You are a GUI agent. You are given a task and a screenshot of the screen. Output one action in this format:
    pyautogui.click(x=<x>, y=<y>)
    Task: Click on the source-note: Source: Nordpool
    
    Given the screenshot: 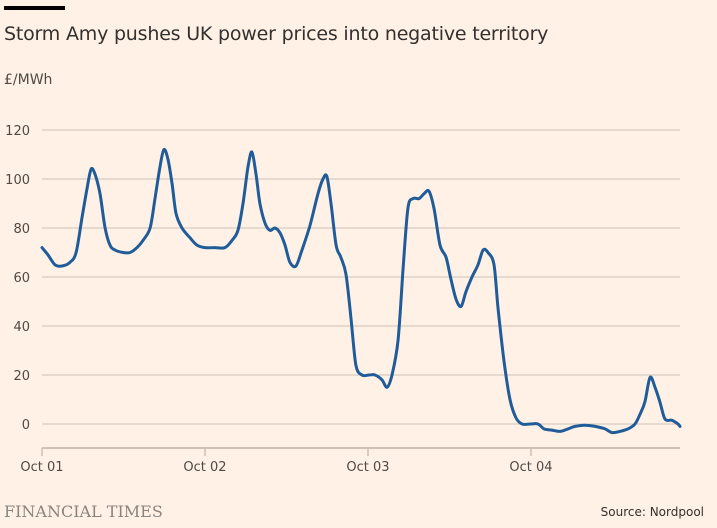 What is the action you would take?
    pyautogui.click(x=652, y=512)
    